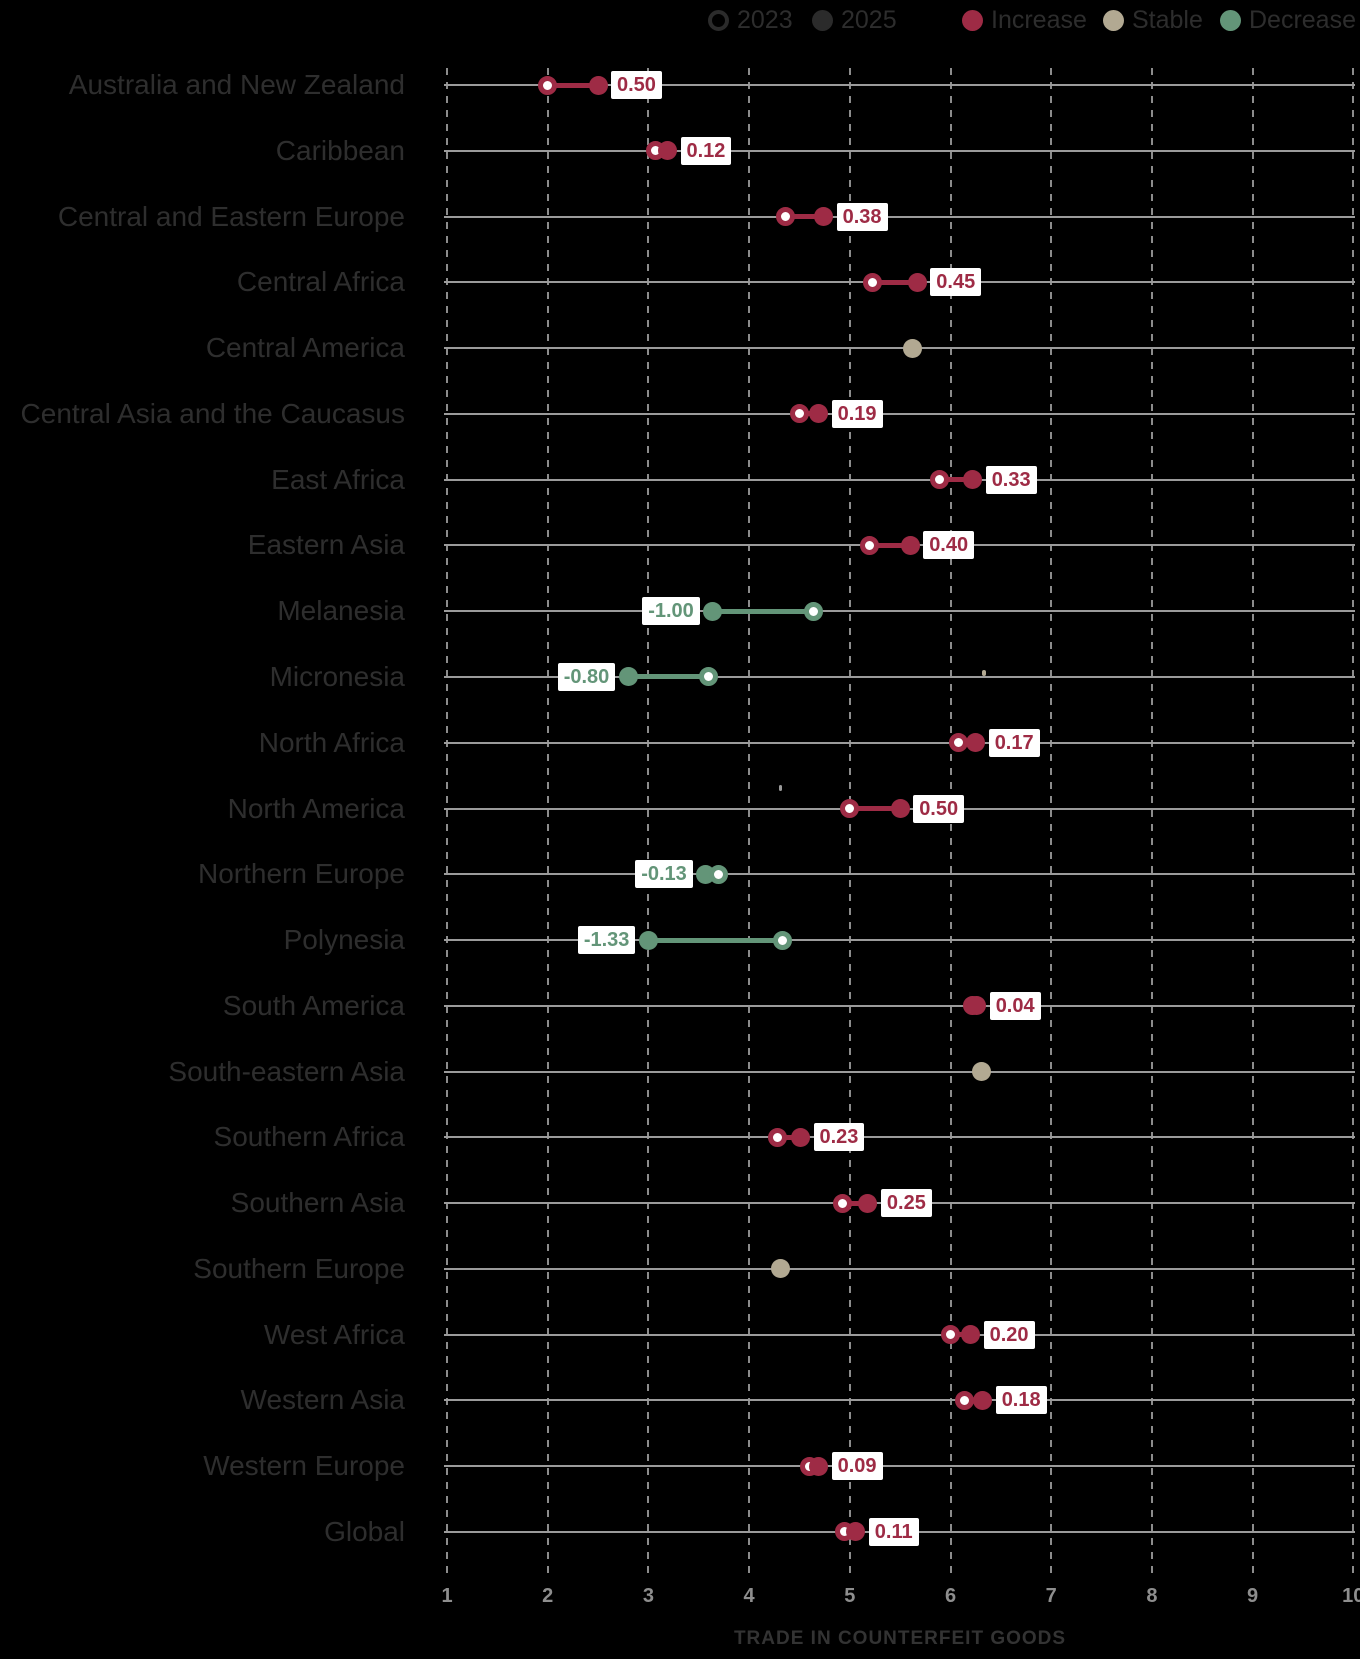  I want to click on diff-label: 0.33, so click(1011, 479).